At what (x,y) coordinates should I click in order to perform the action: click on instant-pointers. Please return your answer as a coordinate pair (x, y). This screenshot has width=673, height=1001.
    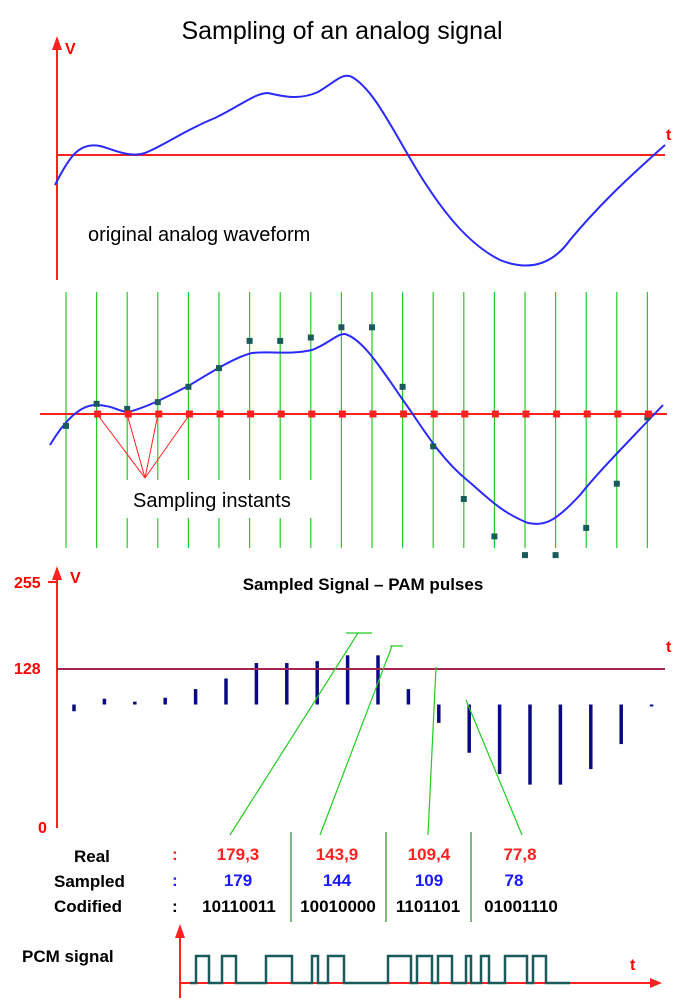
    Looking at the image, I should click on (143, 446).